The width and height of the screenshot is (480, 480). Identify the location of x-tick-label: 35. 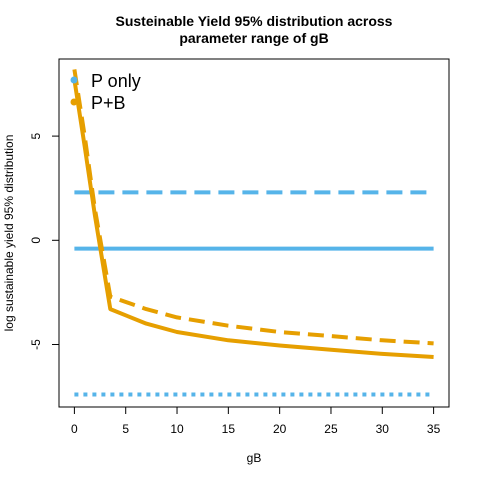
(434, 429).